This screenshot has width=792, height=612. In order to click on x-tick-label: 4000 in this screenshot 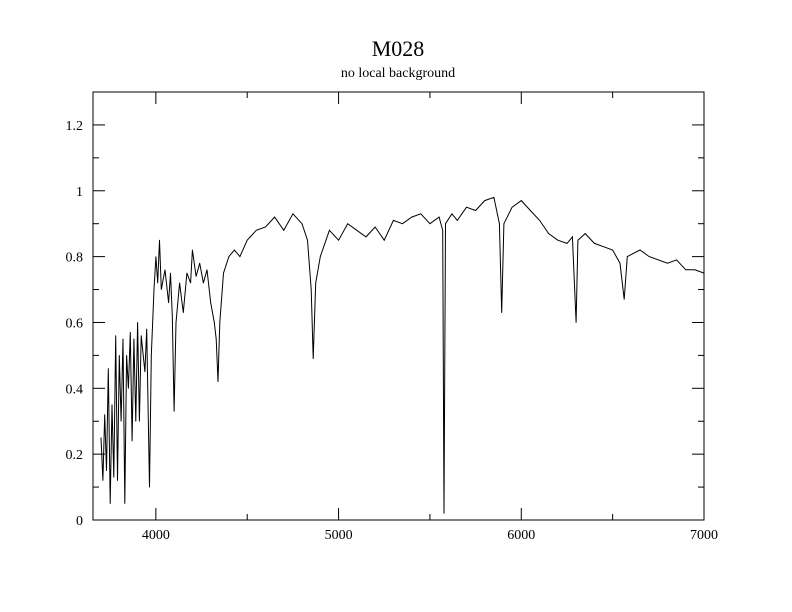, I will do `click(156, 535)`.